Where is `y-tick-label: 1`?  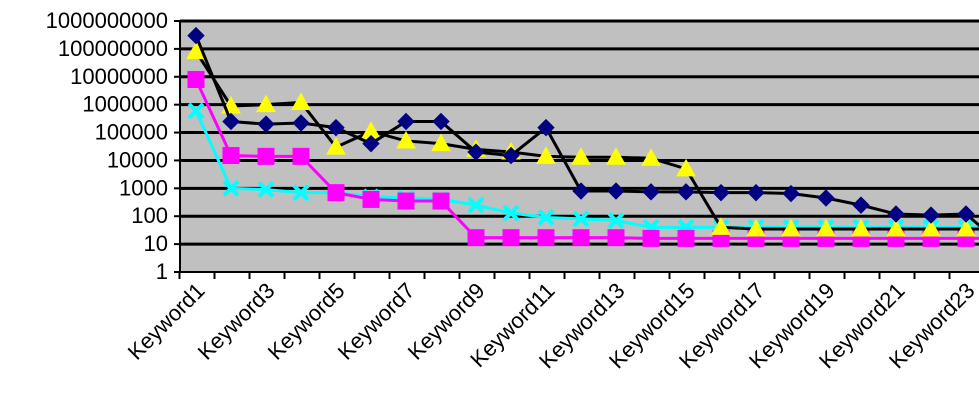
y-tick-label: 1 is located at coordinates (162, 271).